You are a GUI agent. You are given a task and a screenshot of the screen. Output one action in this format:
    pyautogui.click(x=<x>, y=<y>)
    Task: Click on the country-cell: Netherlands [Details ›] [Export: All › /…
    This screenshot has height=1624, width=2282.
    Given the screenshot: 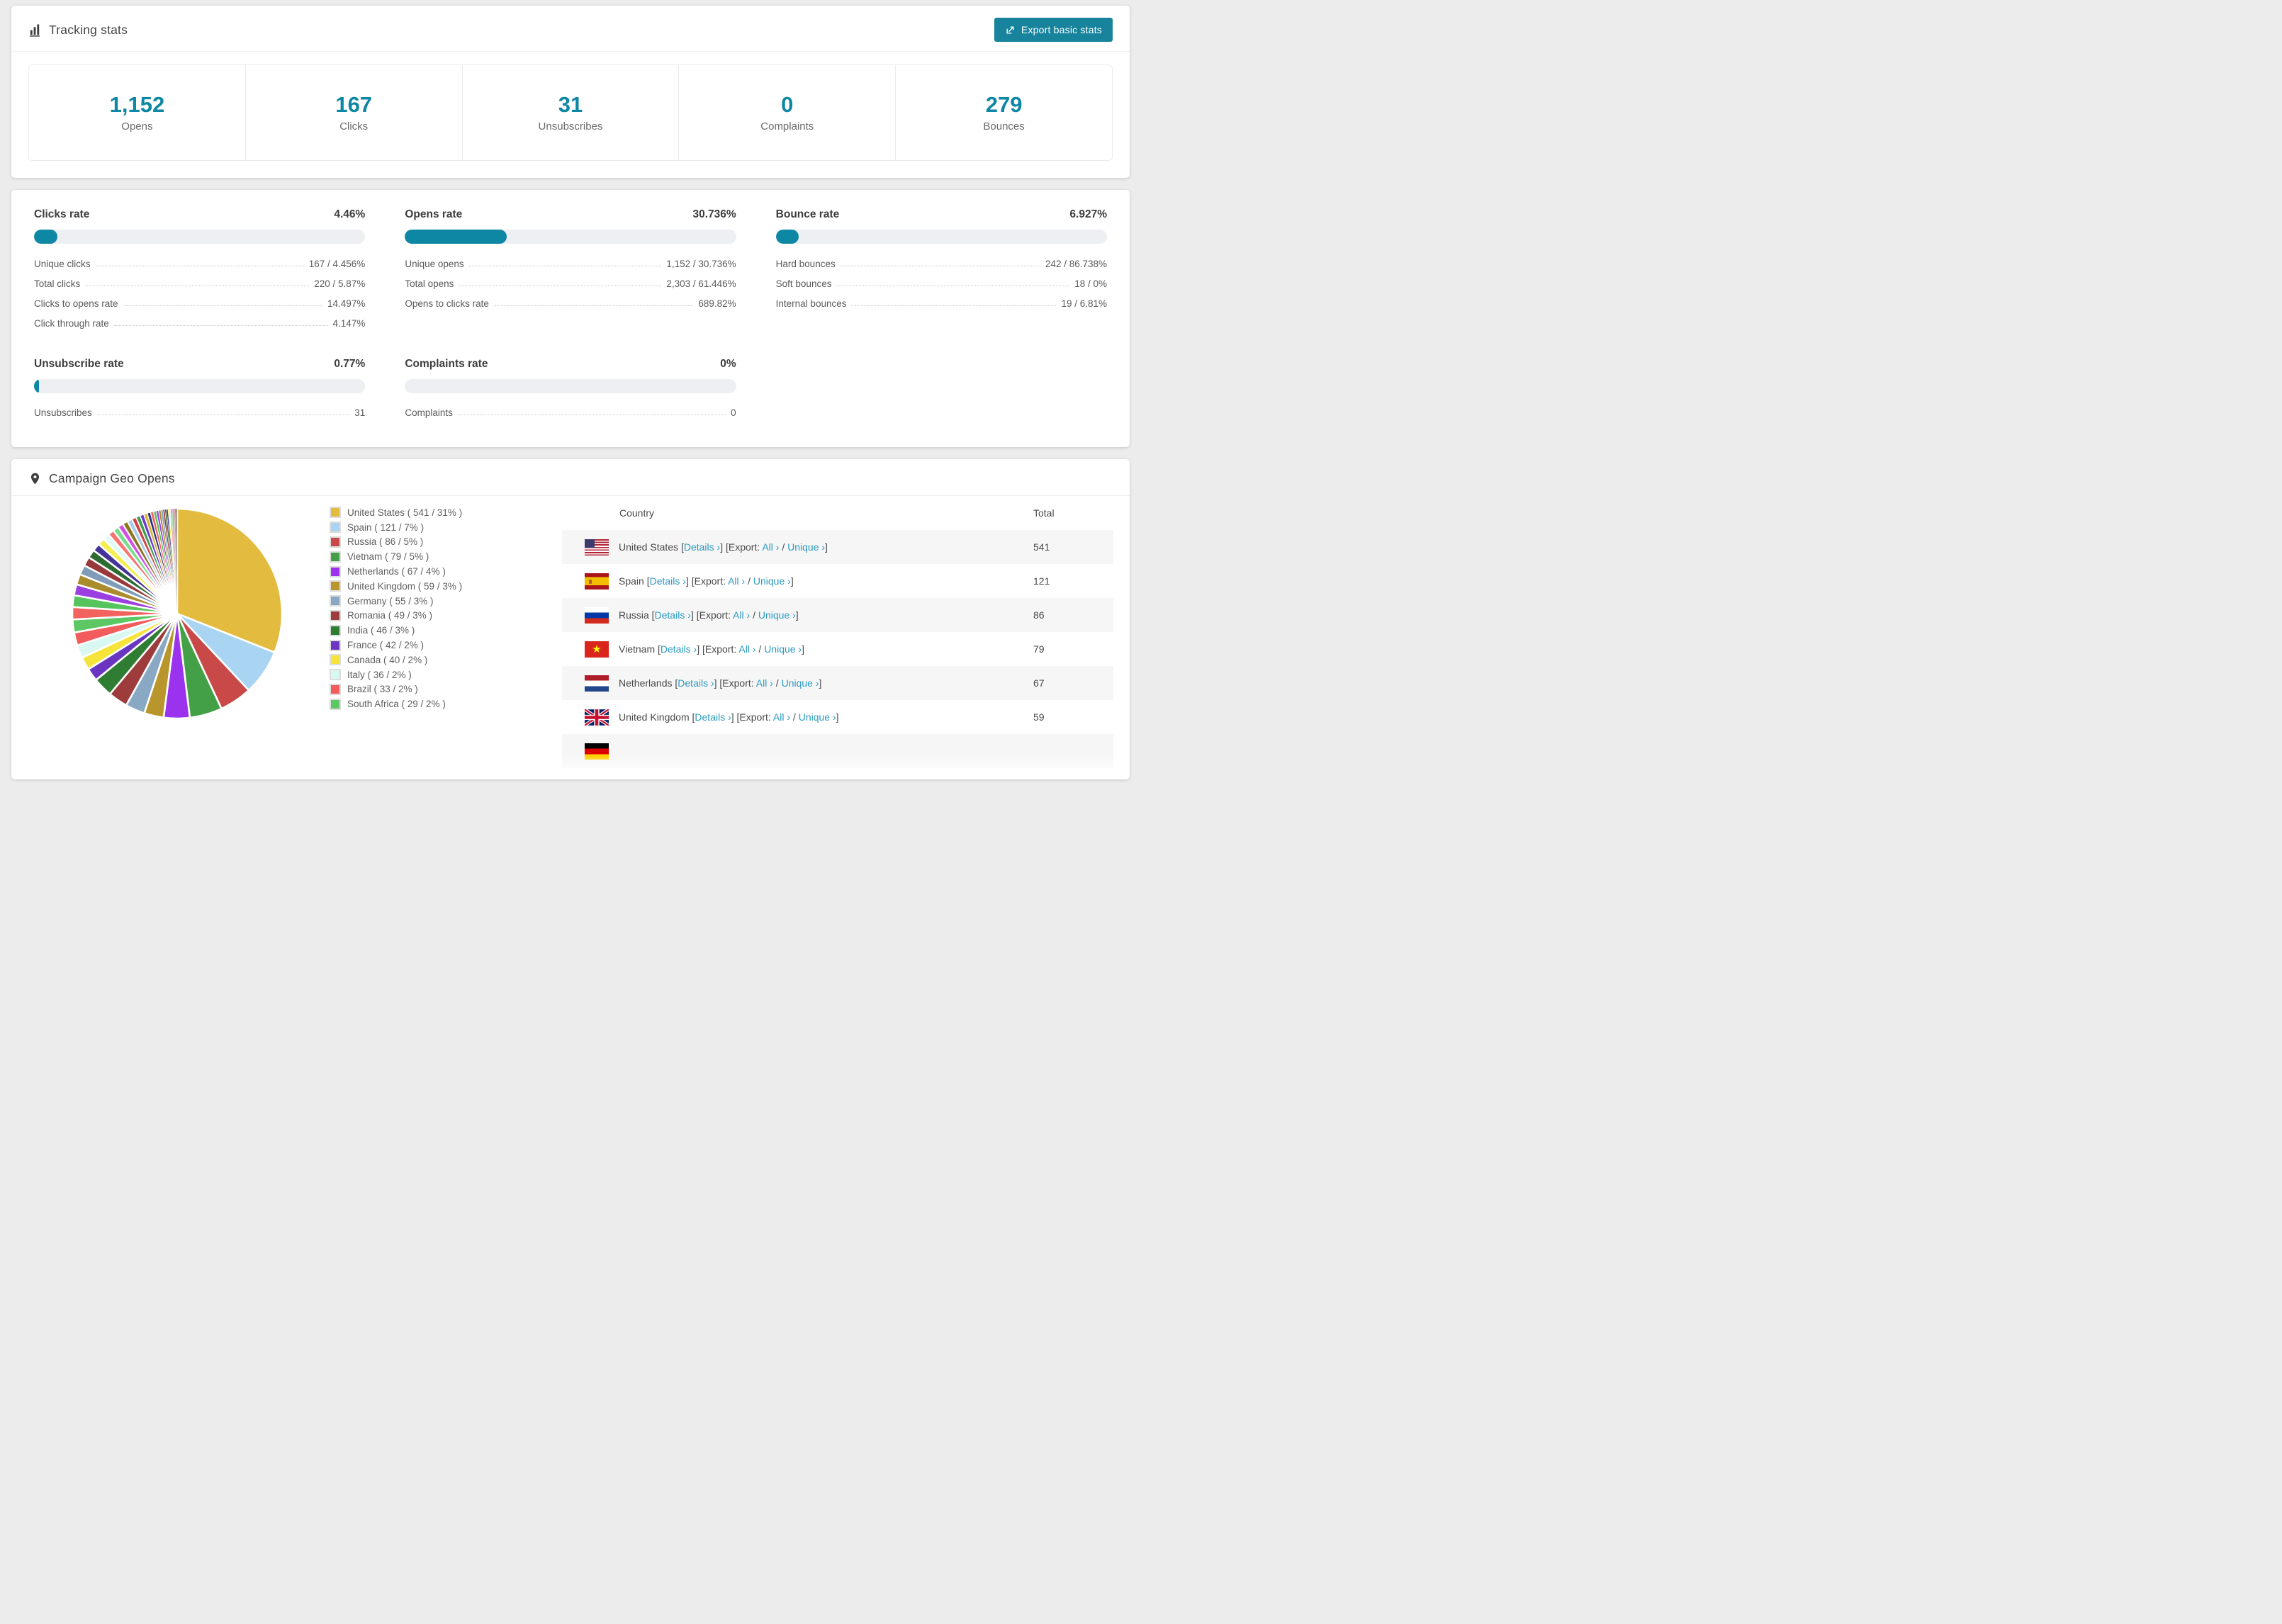 What is the action you would take?
    pyautogui.click(x=797, y=684)
    